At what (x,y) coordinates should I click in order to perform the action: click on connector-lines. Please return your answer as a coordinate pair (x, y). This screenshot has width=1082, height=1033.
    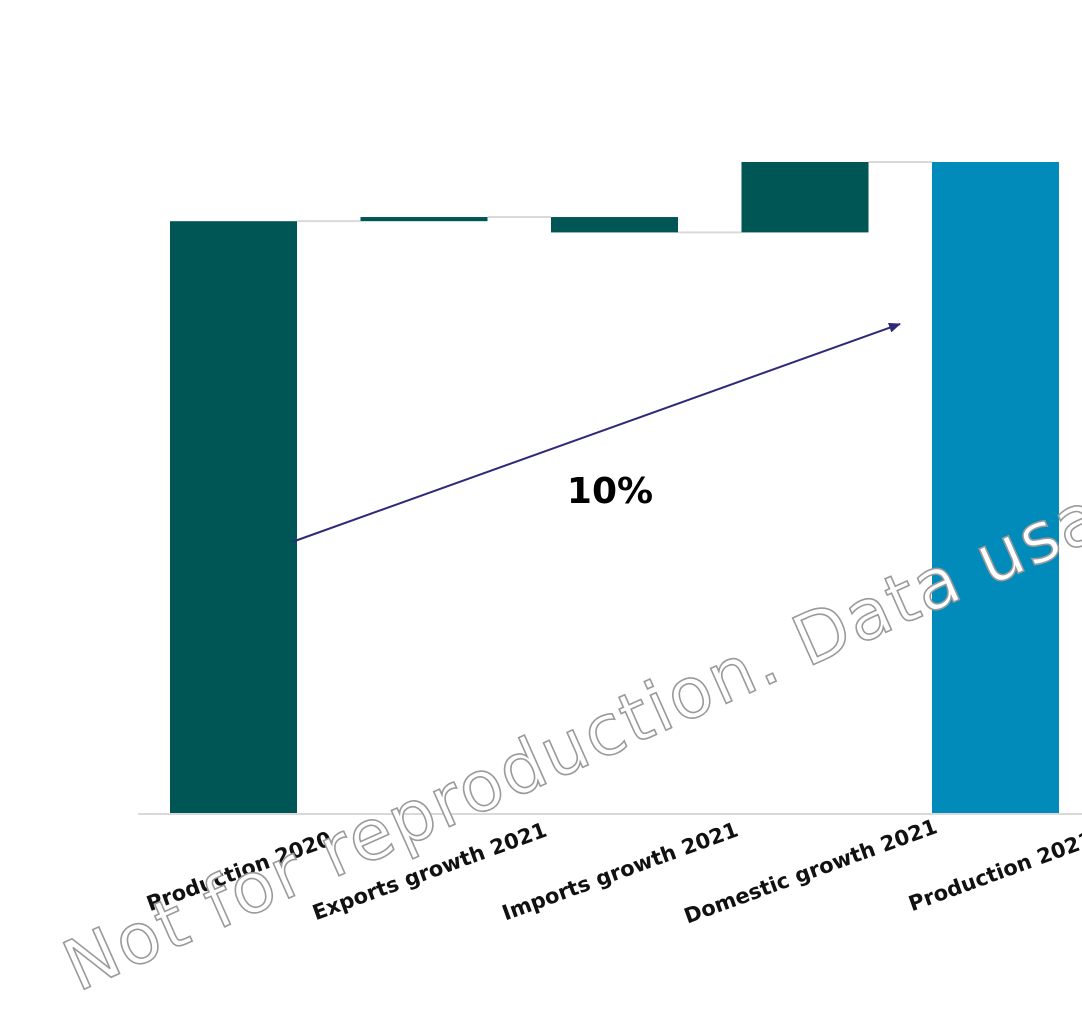
    Looking at the image, I should click on (614, 197).